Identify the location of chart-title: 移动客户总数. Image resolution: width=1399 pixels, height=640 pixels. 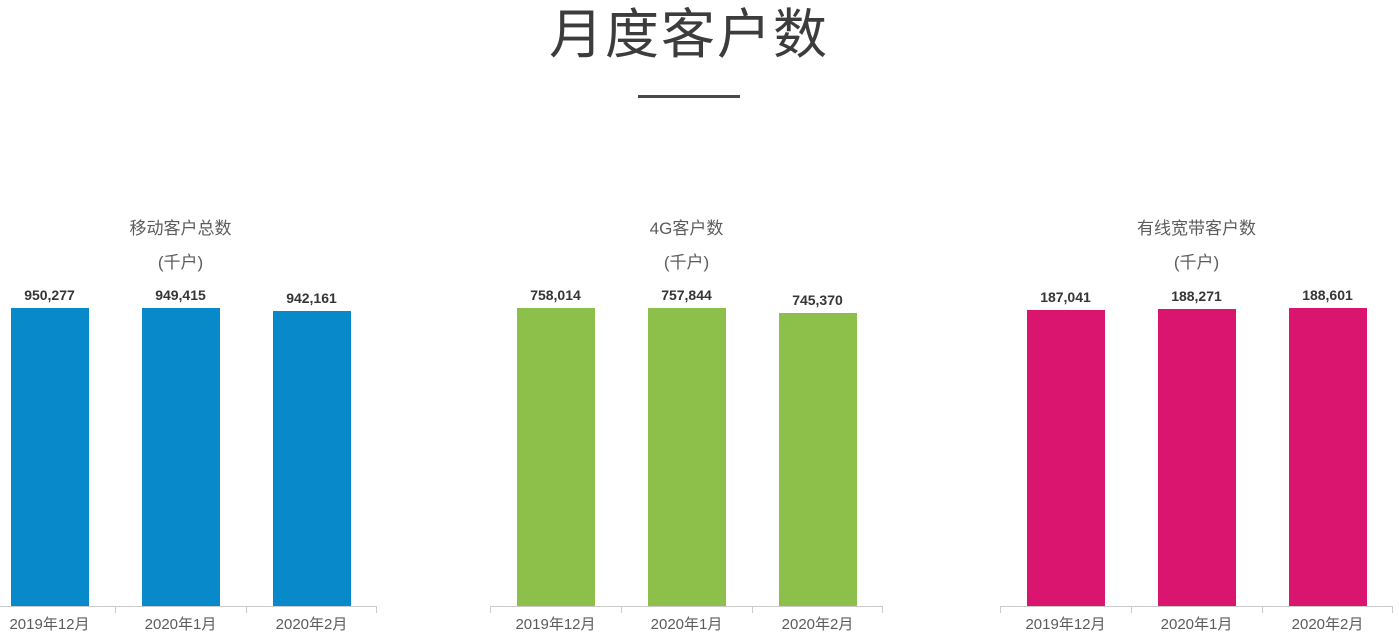
(180, 228).